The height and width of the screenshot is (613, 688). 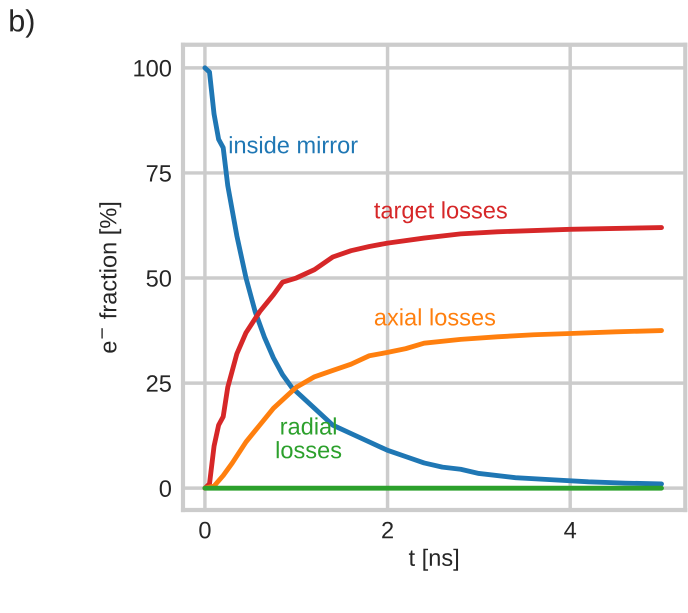 I want to click on text: b), so click(x=22, y=23).